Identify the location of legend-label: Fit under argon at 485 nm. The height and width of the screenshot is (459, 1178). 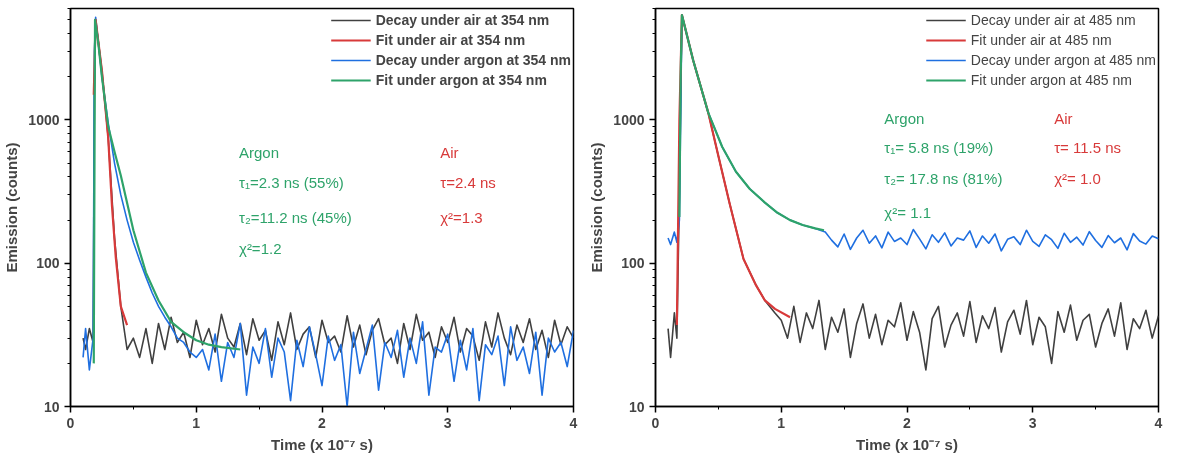
(1051, 80).